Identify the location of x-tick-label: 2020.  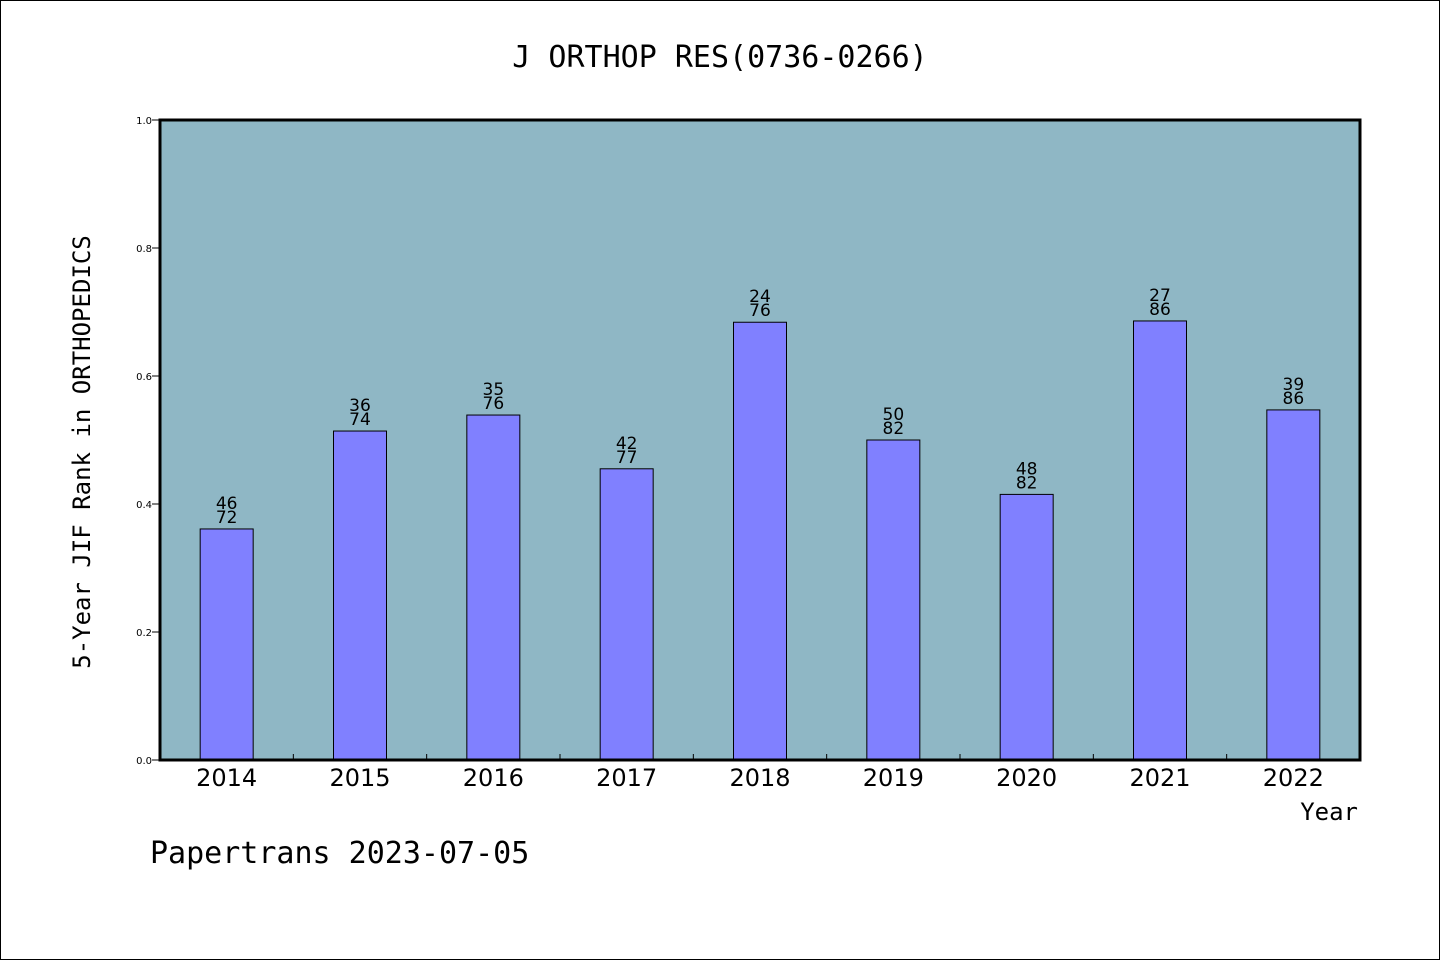
(1026, 778).